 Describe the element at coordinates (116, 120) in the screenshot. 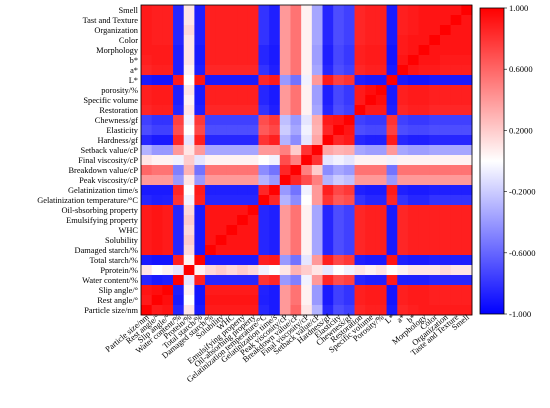

I see `y-tick-label: Chewness/gf` at that location.